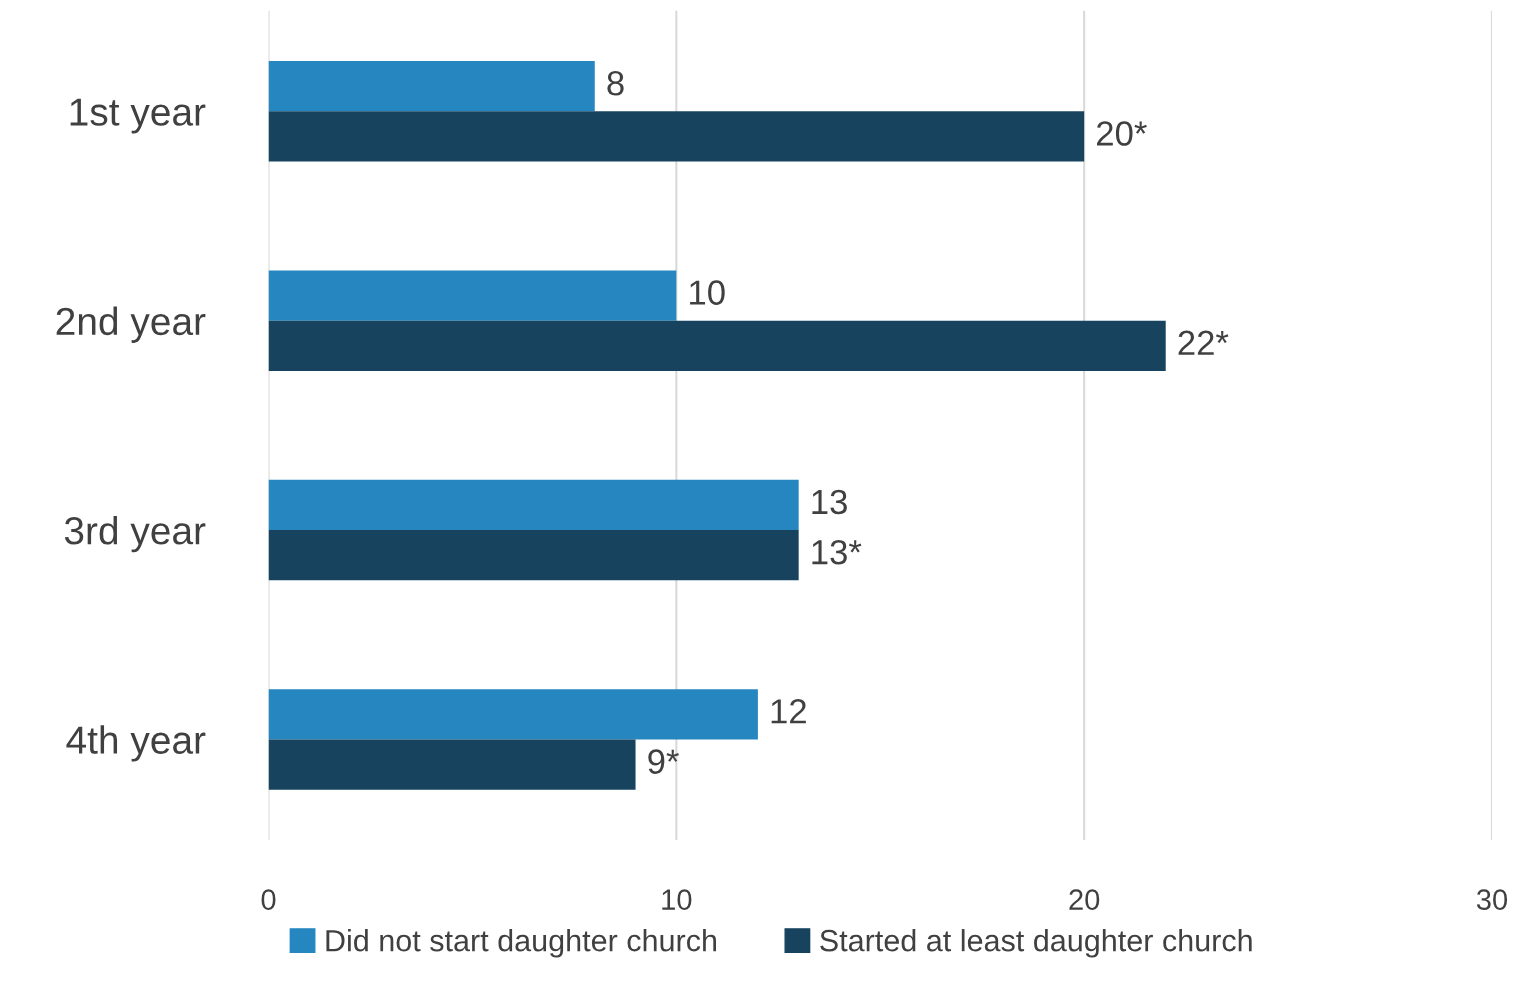  I want to click on y-tick-label: 3rd year, so click(135, 534).